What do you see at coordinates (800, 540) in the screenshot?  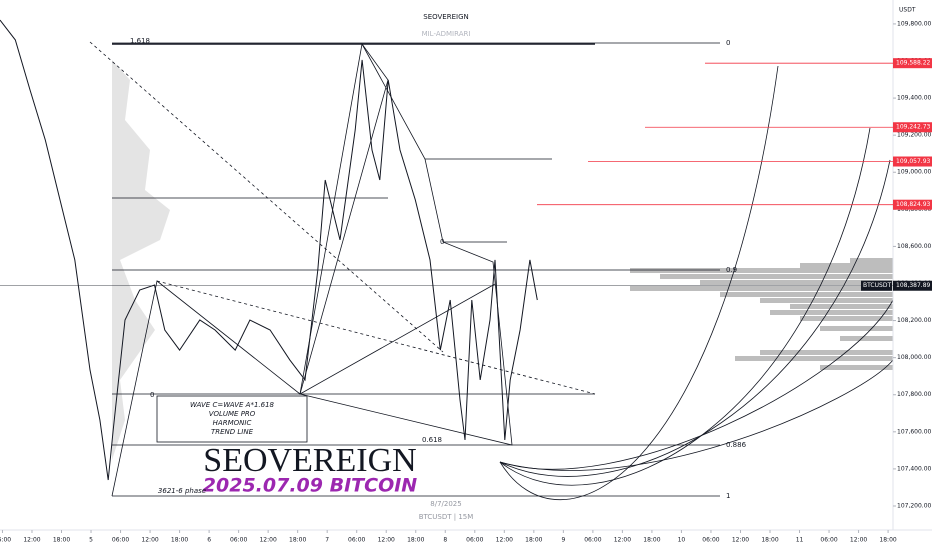 I see `x-tick-label: 11` at bounding box center [800, 540].